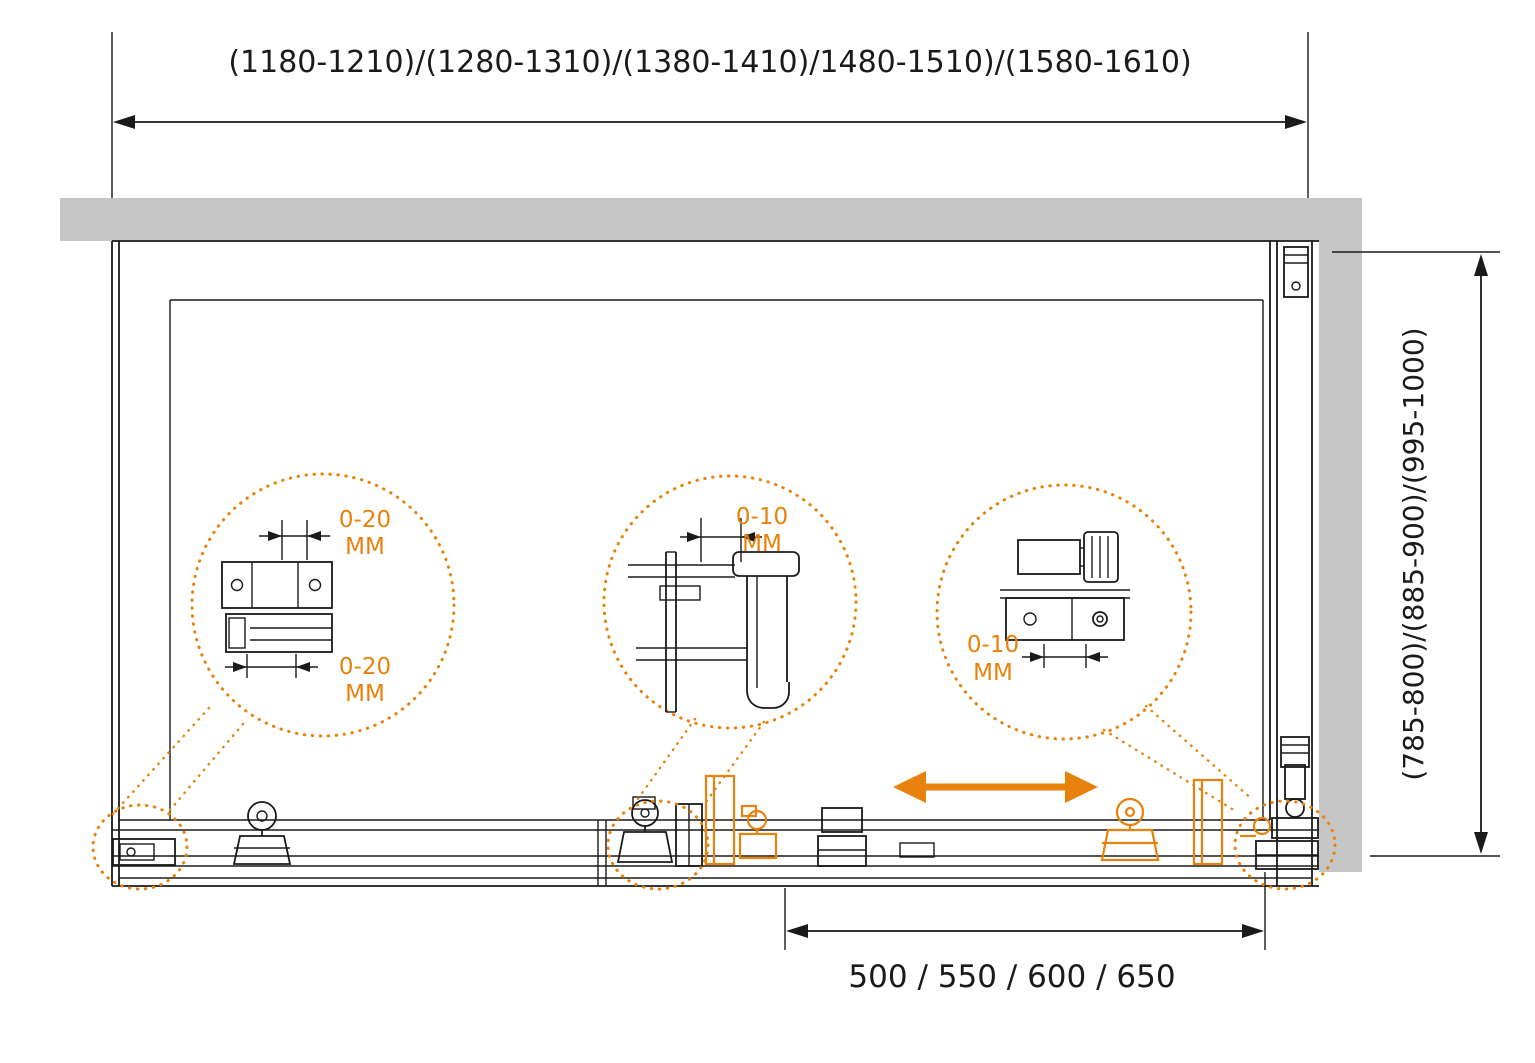 This screenshot has height=1063, width=1535. Describe the element at coordinates (365, 667) in the screenshot. I see `detail1-bottom-value-label: 0-20` at that location.